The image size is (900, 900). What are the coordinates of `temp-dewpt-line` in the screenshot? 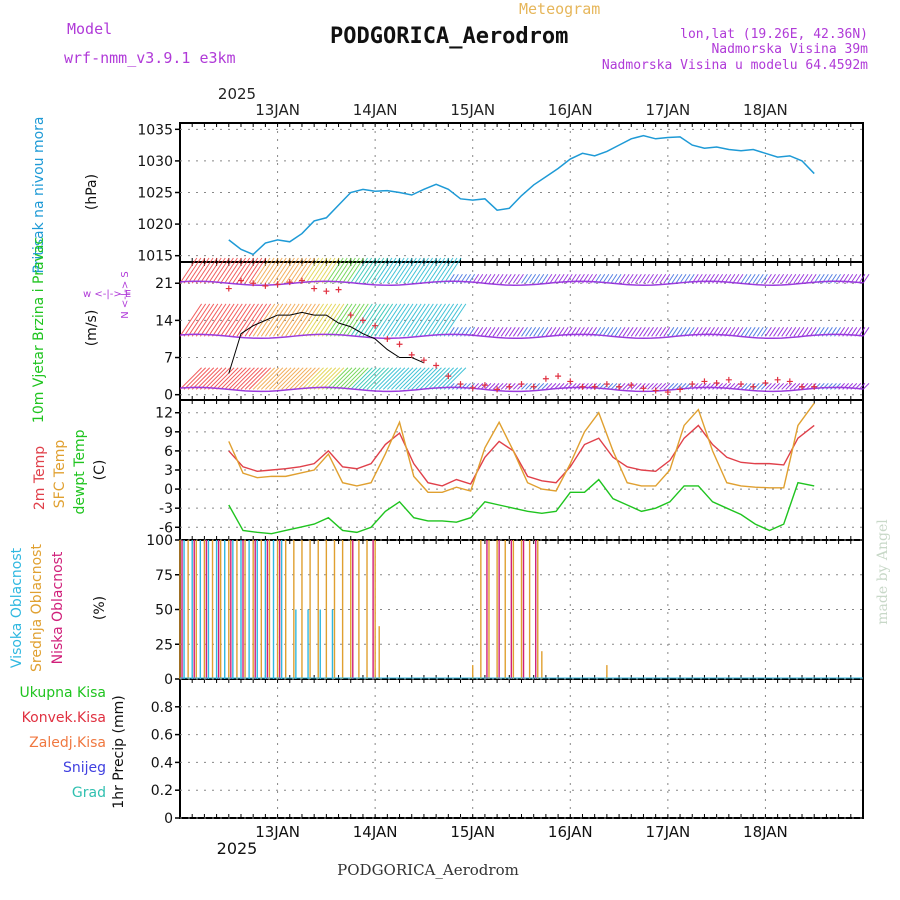 It's located at (521, 506).